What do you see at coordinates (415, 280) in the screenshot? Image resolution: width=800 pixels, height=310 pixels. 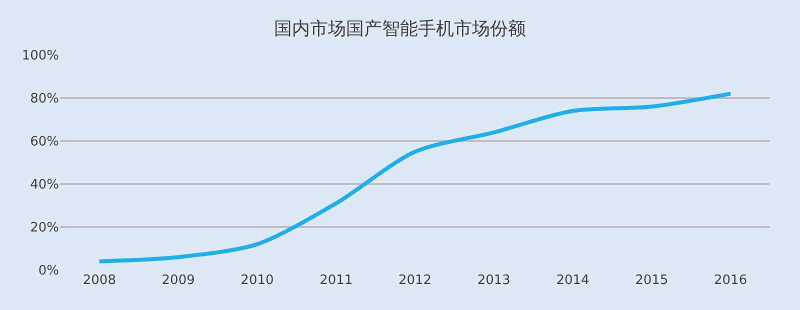 I see `x-tick-label: 2012` at bounding box center [415, 280].